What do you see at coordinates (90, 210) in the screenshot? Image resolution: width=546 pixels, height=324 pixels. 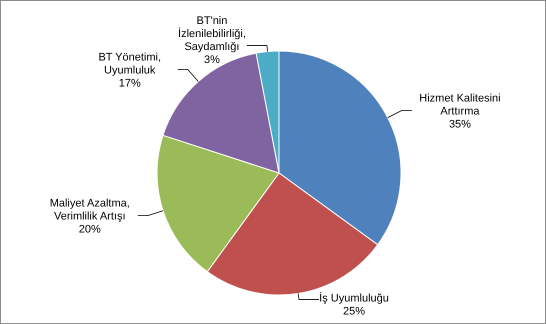 I see `slice-label: Maliyet Azaltma, Verimlilik Artışı` at bounding box center [90, 210].